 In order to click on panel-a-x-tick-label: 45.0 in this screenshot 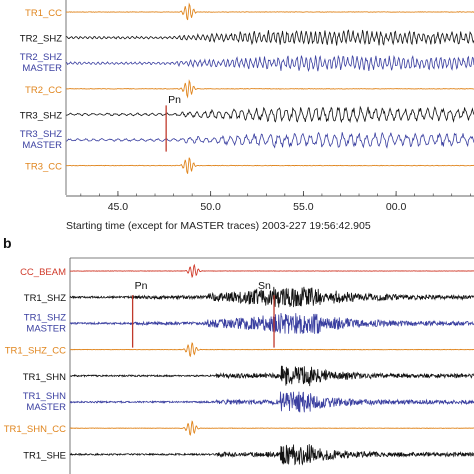, I will do `click(118, 207)`.